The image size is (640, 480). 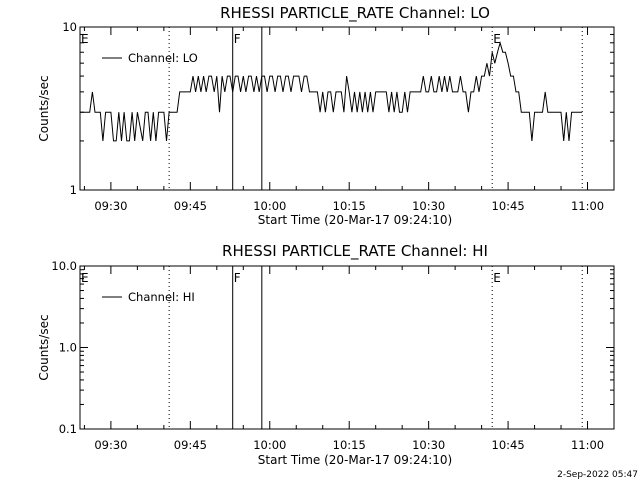 I want to click on legend-label: Channel: HI, so click(x=161, y=297).